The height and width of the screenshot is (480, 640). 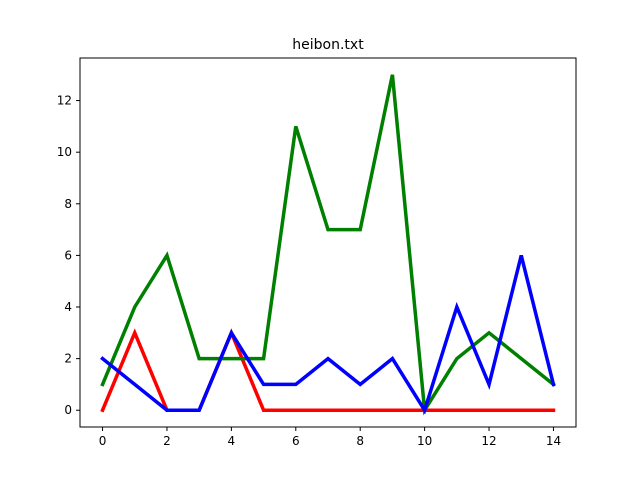 I want to click on x-tick-label: 8, so click(x=360, y=441).